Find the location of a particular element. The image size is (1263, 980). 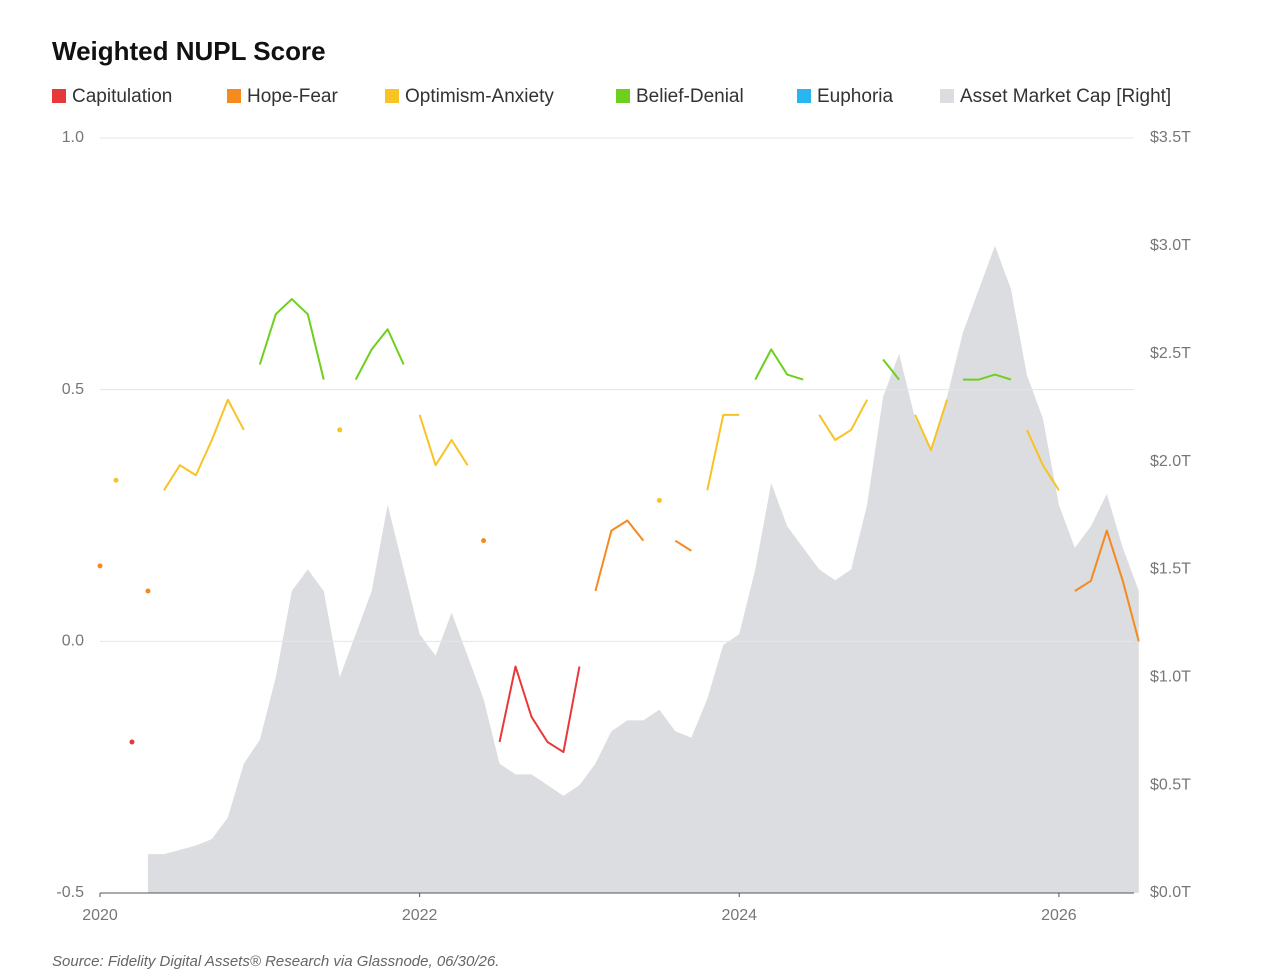

legend-label: Capitulation is located at coordinates (122, 96).